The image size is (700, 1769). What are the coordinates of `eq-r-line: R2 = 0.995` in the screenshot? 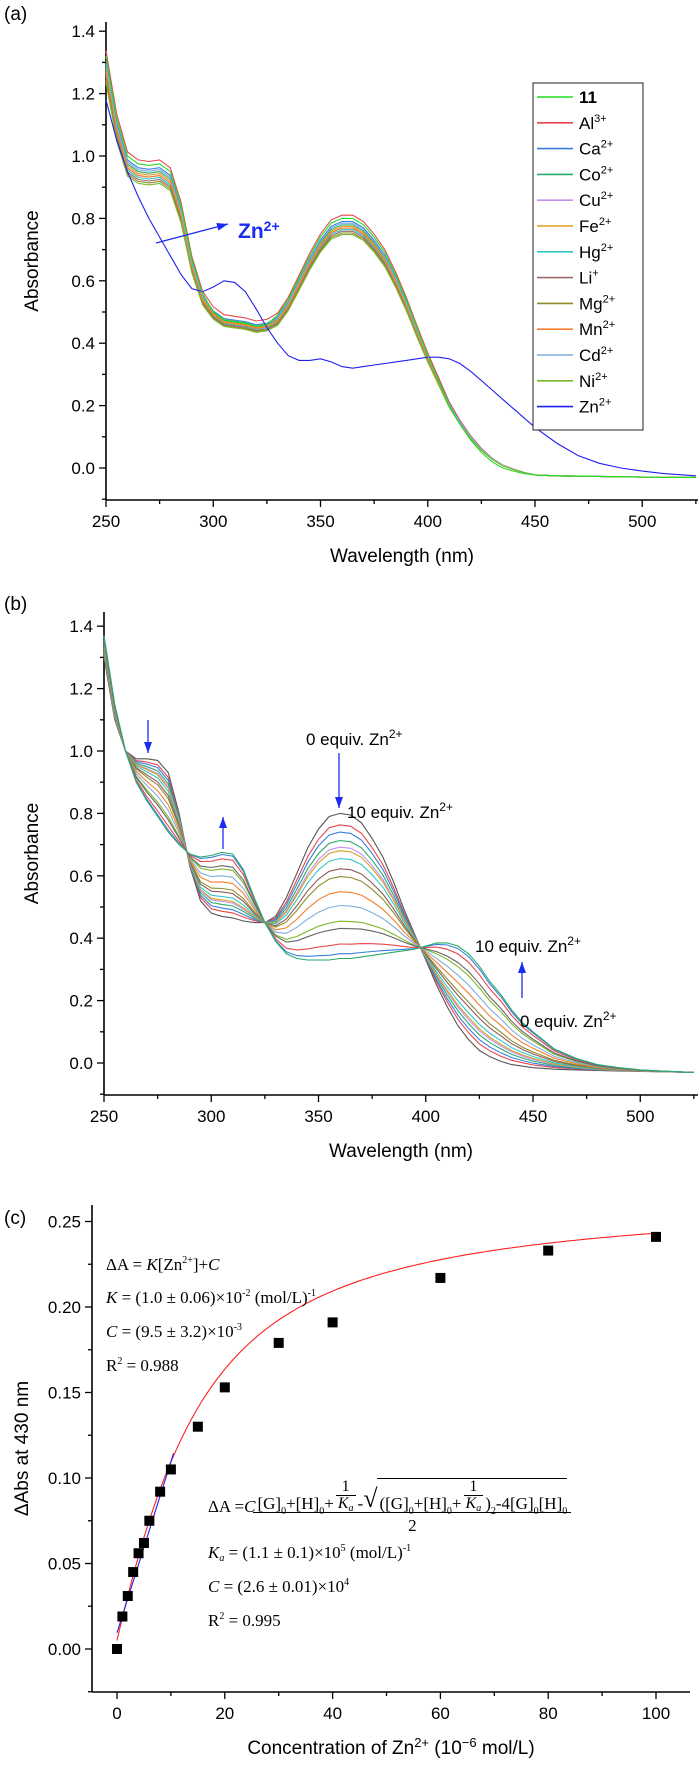 It's located at (388, 1620).